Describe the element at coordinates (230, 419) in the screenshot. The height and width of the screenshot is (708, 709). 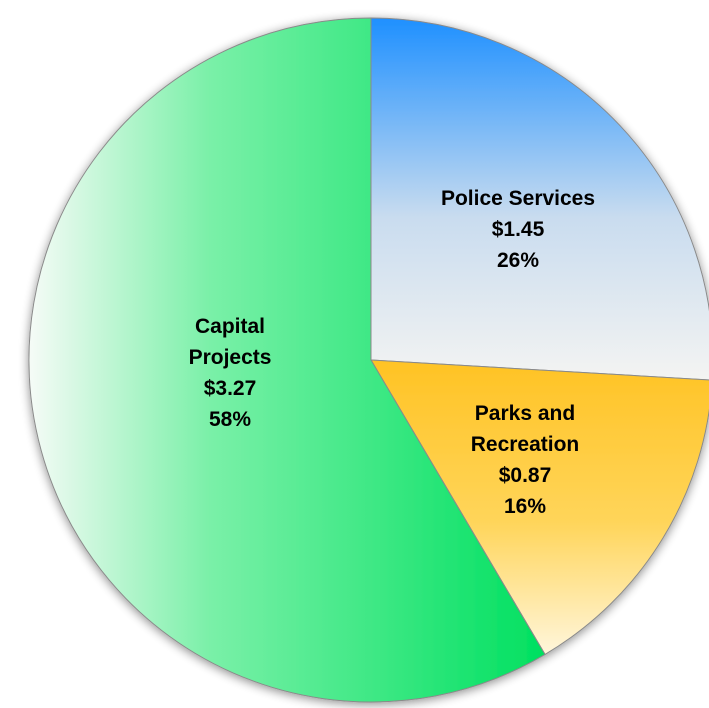
I see `slice-percent-label: 58%` at that location.